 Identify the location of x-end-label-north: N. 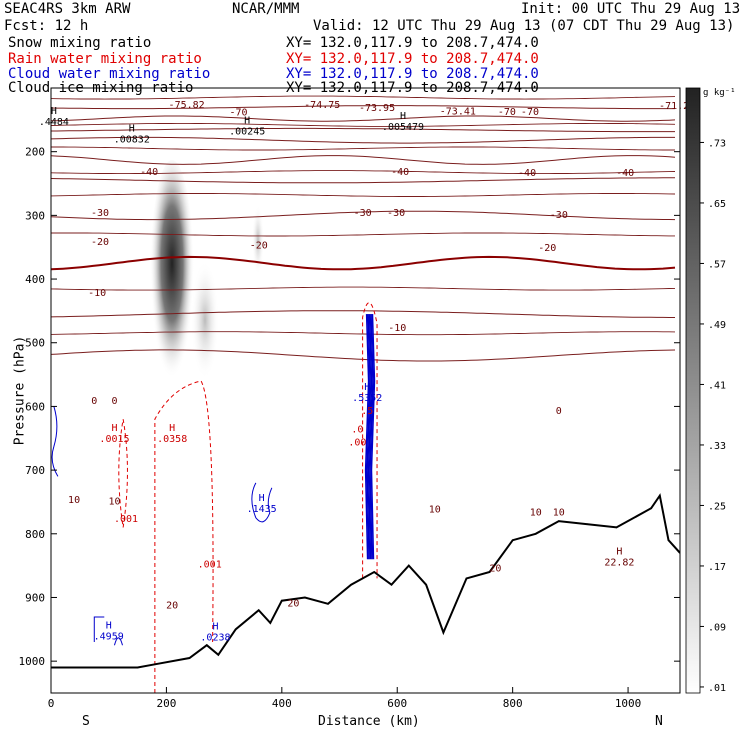
(659, 721).